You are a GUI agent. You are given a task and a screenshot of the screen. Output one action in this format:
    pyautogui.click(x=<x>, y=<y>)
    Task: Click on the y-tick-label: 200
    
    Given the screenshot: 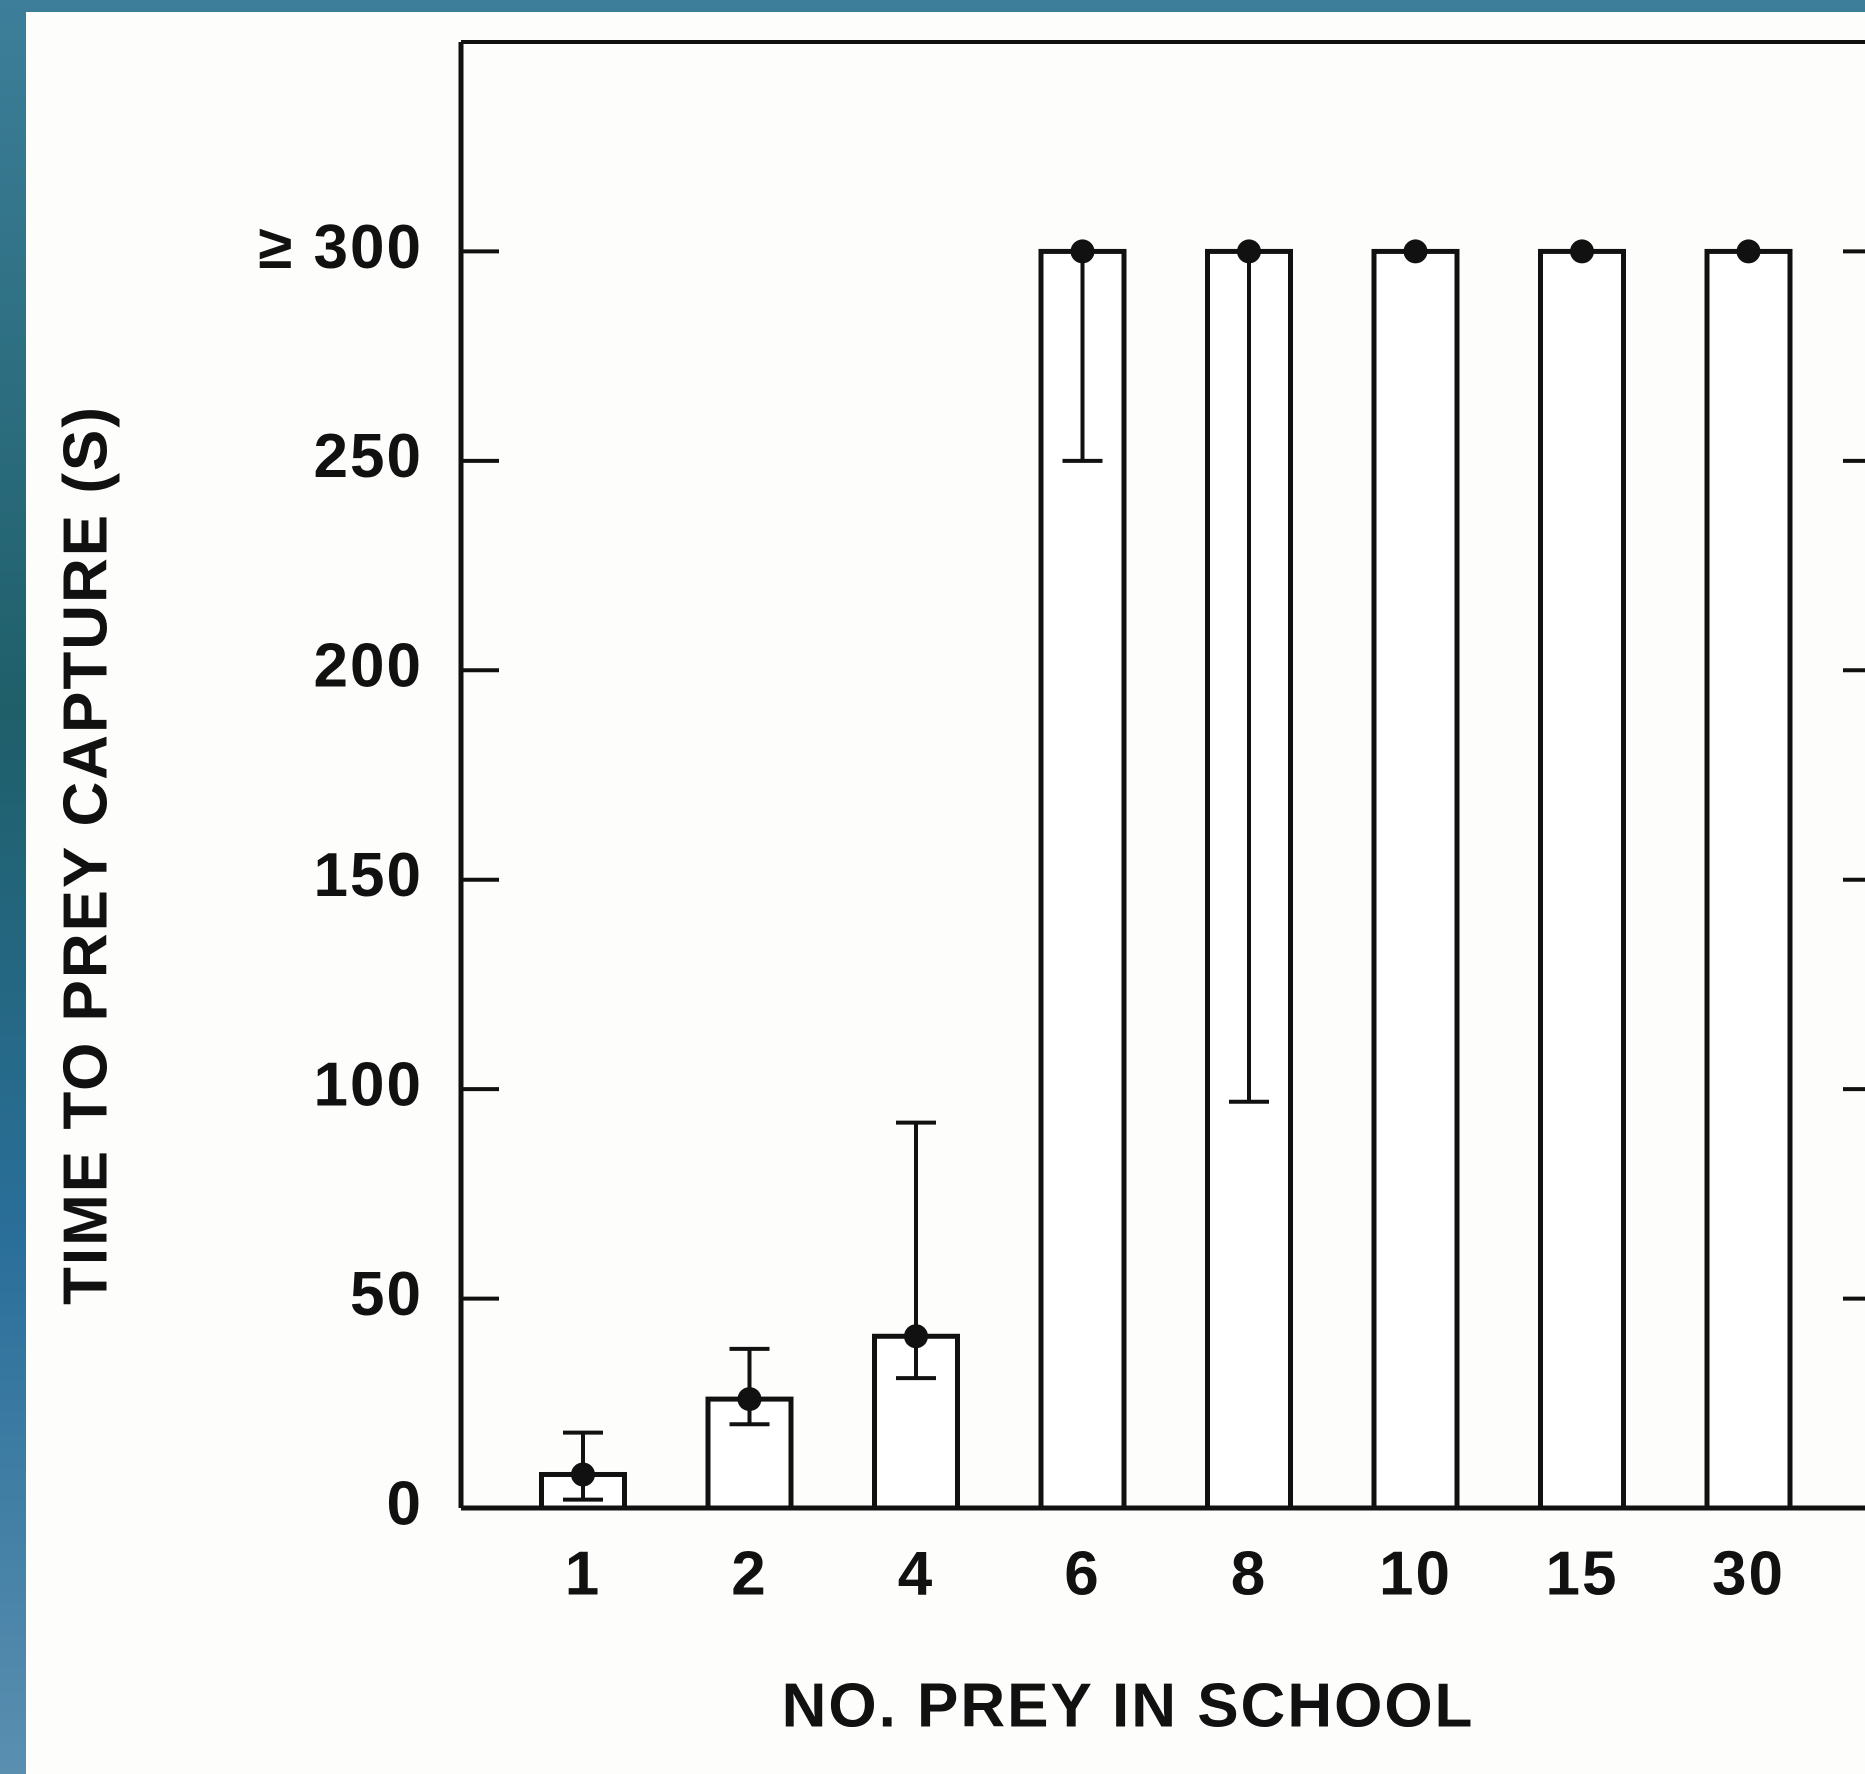 What is the action you would take?
    pyautogui.click(x=368, y=666)
    